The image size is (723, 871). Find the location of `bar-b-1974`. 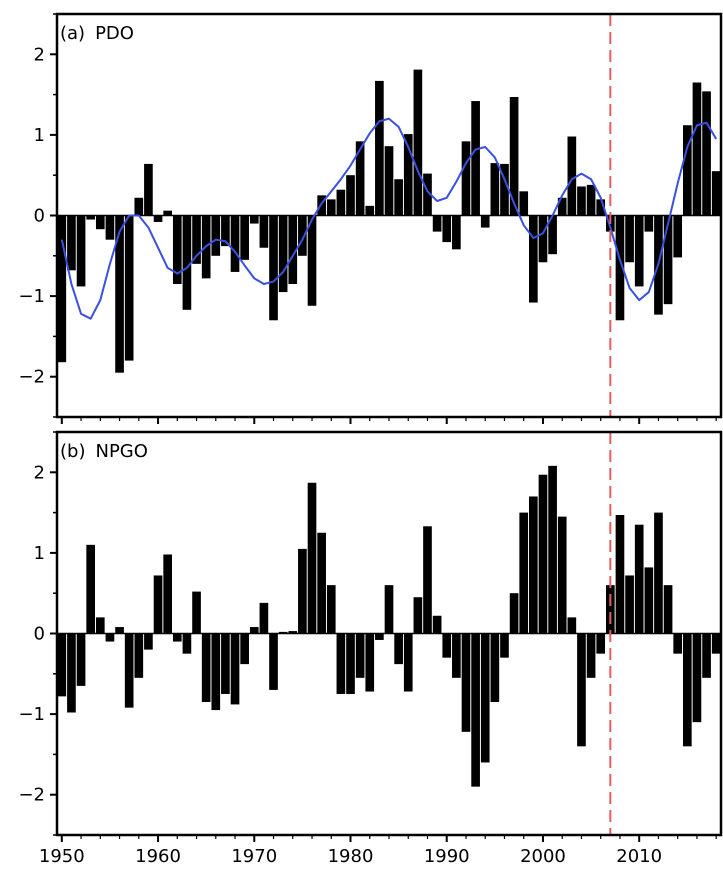

bar-b-1974 is located at coordinates (293, 632).